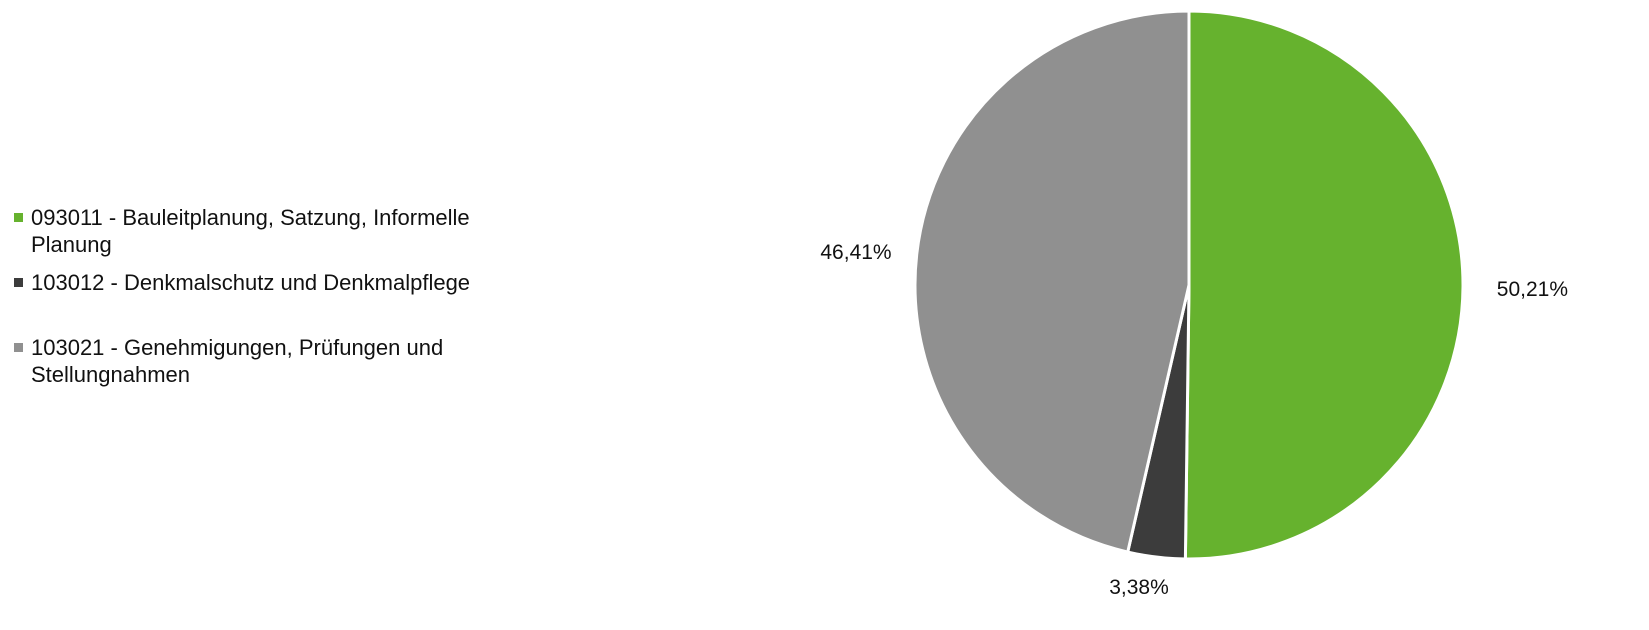 The width and height of the screenshot is (1649, 630). I want to click on data-label-093011: 50,21%, so click(1532, 289).